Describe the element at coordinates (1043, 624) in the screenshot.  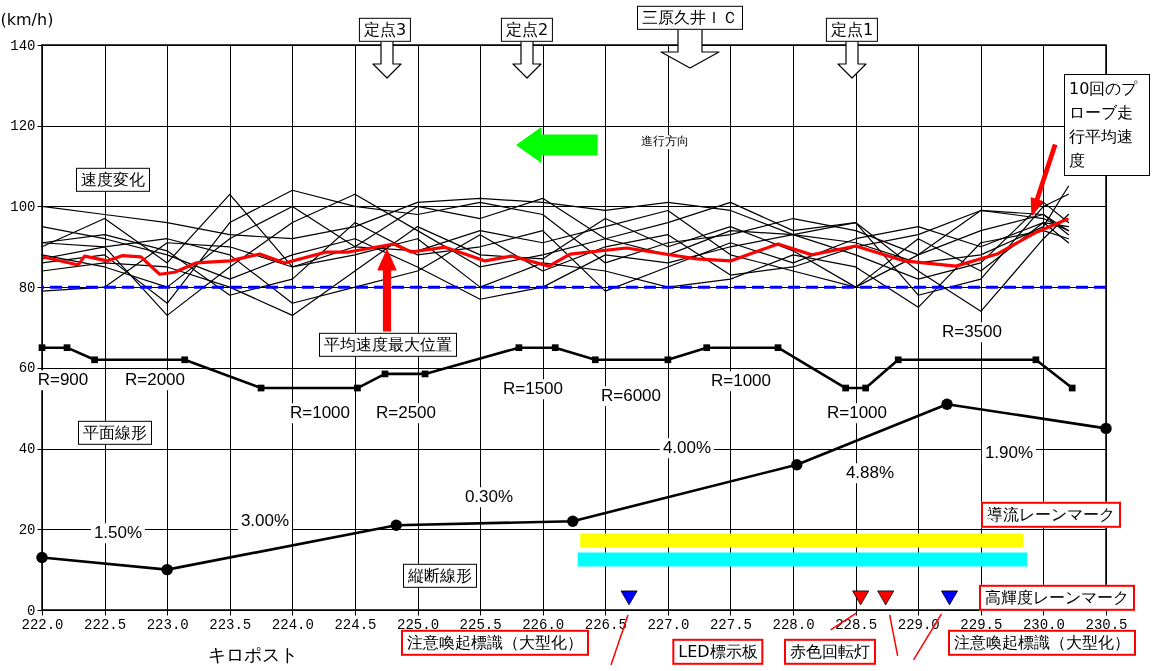
I see `x-tick-label: 230.0` at that location.